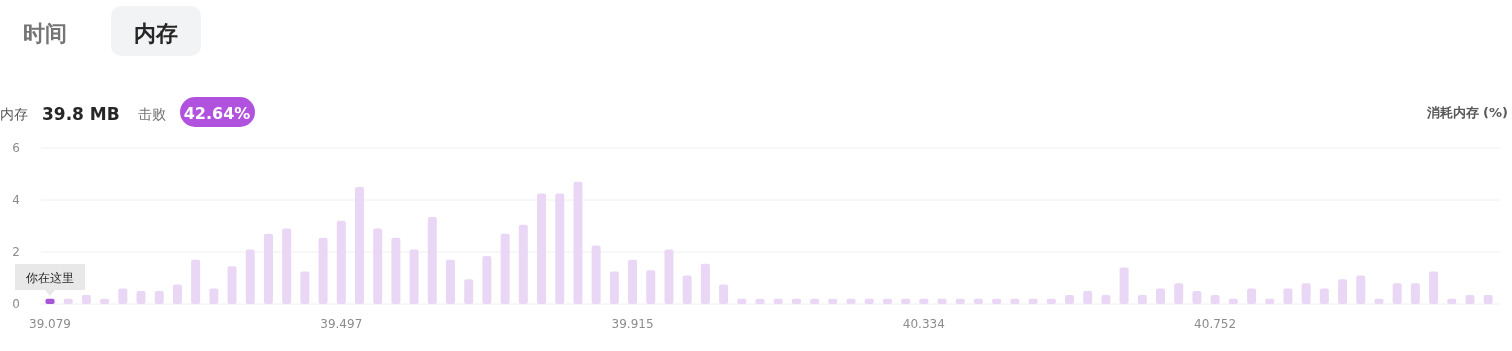 The width and height of the screenshot is (1512, 351). What do you see at coordinates (81, 114) in the screenshot?
I see `text: 39.8 MB` at bounding box center [81, 114].